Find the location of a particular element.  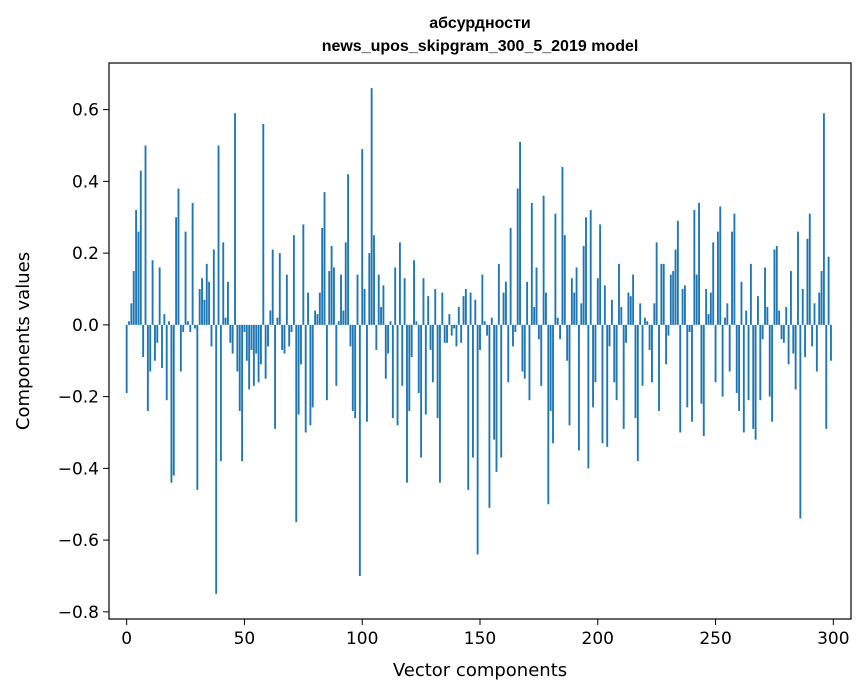

x-axis-ticks: 0 50 100 150 200 250 300 is located at coordinates (485, 634).